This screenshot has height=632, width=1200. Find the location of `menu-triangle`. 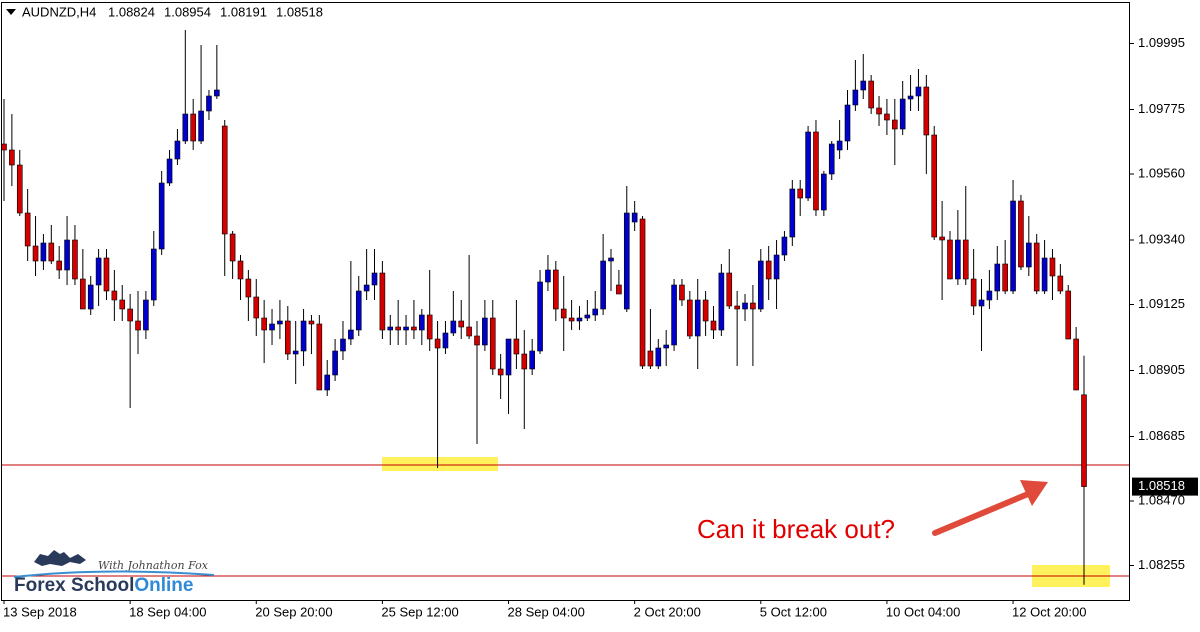

menu-triangle is located at coordinates (11, 12).